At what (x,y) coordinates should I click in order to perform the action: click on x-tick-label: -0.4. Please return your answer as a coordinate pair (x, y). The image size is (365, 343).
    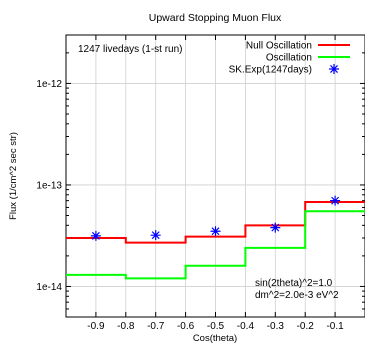
    Looking at the image, I should click on (246, 326).